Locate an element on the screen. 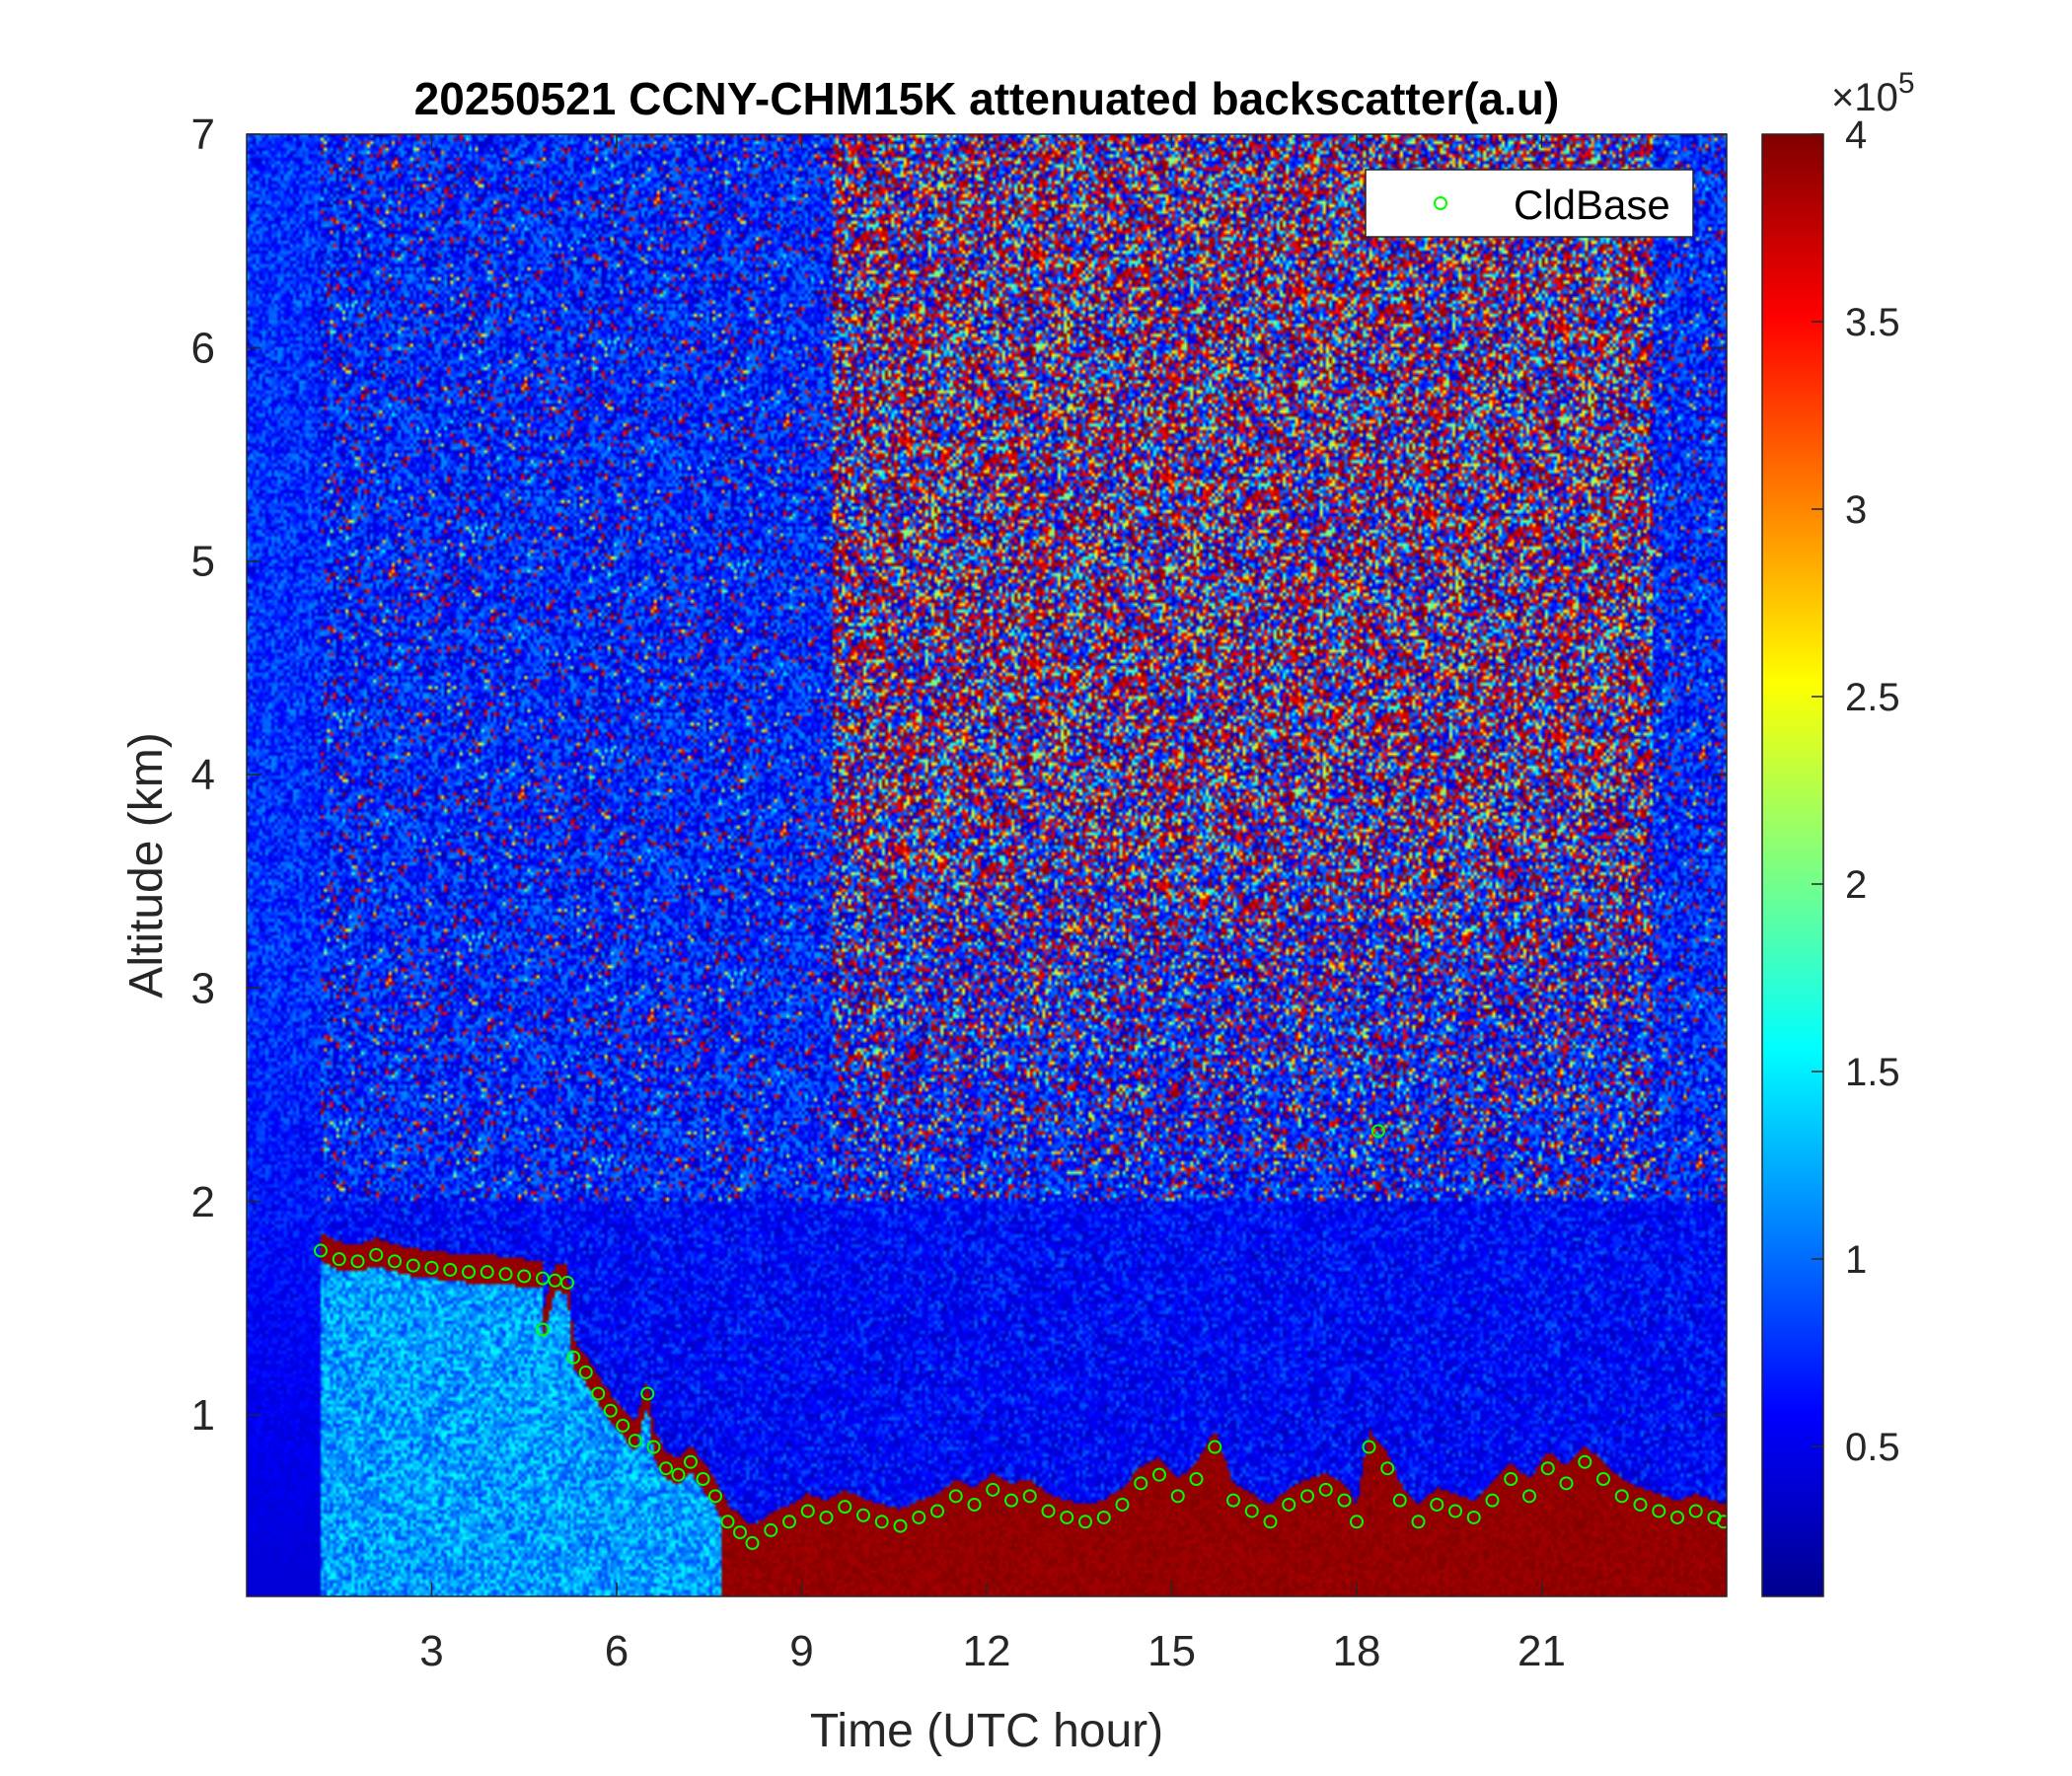  colorbar-ticks: 0.5 1 1.5 2 2.5 3 3.5 4 is located at coordinates (1856, 791).